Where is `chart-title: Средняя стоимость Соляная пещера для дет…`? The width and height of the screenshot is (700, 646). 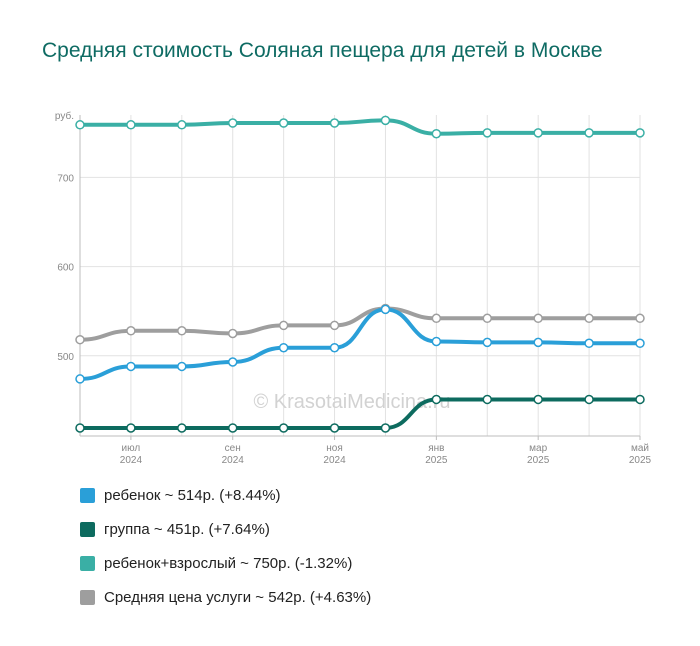 chart-title: Средняя стоимость Соляная пещера для дет… is located at coordinates (322, 50).